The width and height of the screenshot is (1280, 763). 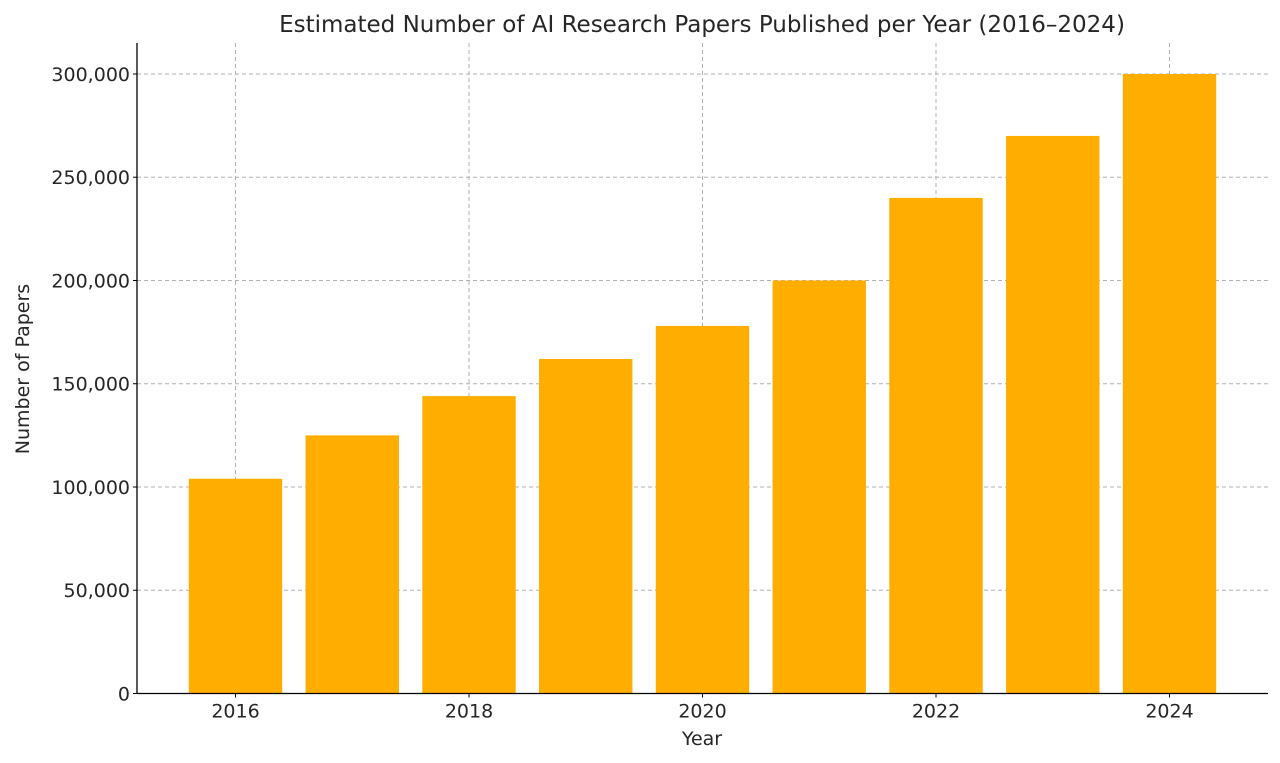 I want to click on bar-2024, so click(x=1169, y=383).